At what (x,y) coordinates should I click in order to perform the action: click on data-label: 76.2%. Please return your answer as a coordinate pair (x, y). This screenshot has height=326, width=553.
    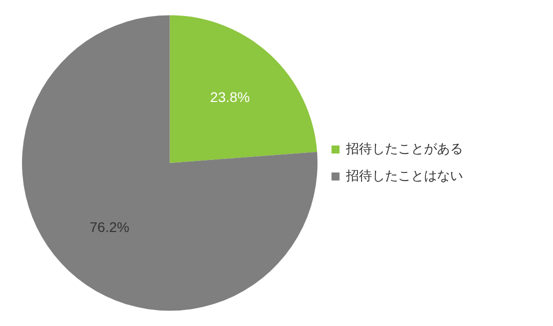
    Looking at the image, I should click on (110, 226).